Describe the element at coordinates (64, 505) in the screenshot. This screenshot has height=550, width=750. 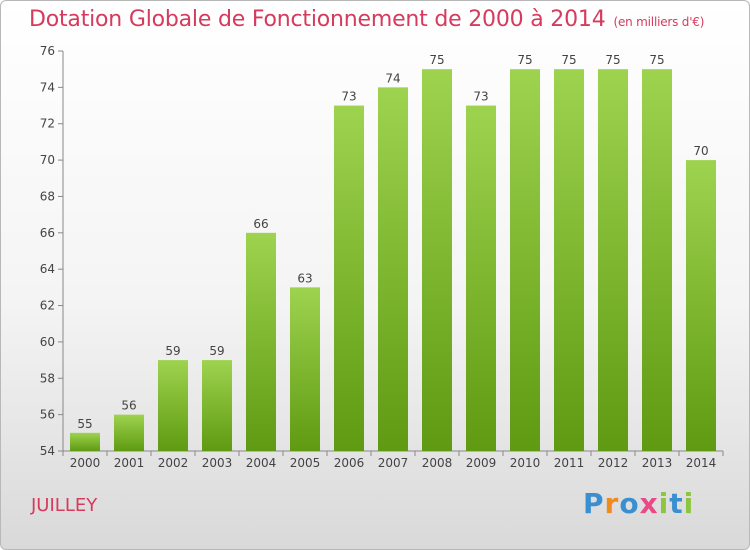
I see `place-name: JUILLEY` at that location.